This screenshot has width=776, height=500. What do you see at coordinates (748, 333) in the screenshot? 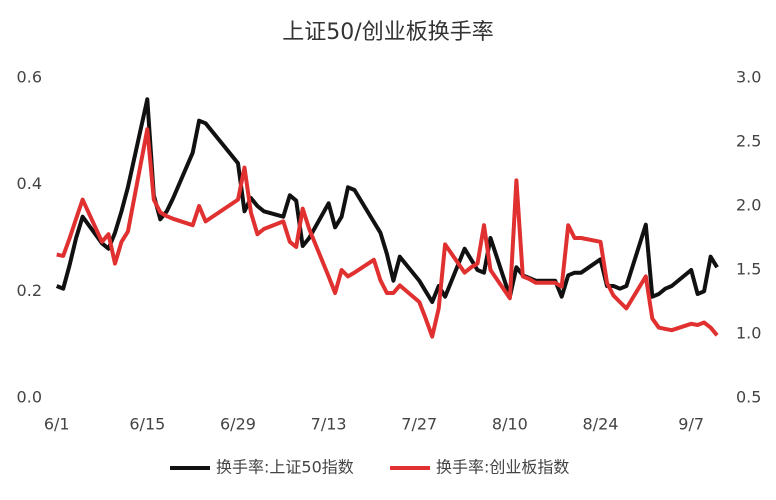
I see `y2-tick-label: 1.0` at bounding box center [748, 333].